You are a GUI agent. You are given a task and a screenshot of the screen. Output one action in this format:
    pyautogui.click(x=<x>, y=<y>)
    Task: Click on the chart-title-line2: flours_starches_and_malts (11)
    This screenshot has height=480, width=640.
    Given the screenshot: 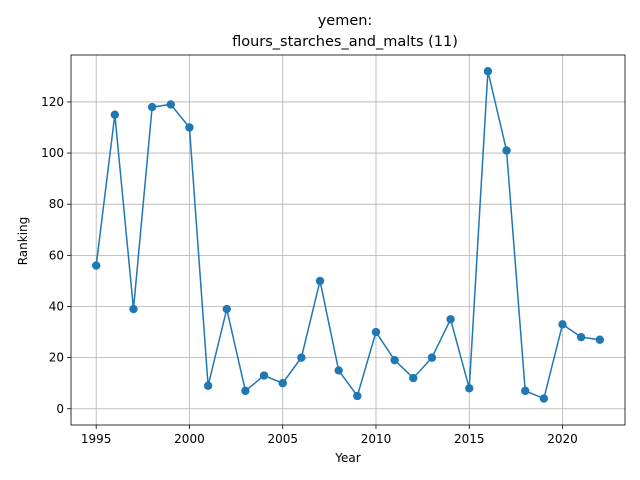 What is the action you would take?
    pyautogui.click(x=345, y=42)
    